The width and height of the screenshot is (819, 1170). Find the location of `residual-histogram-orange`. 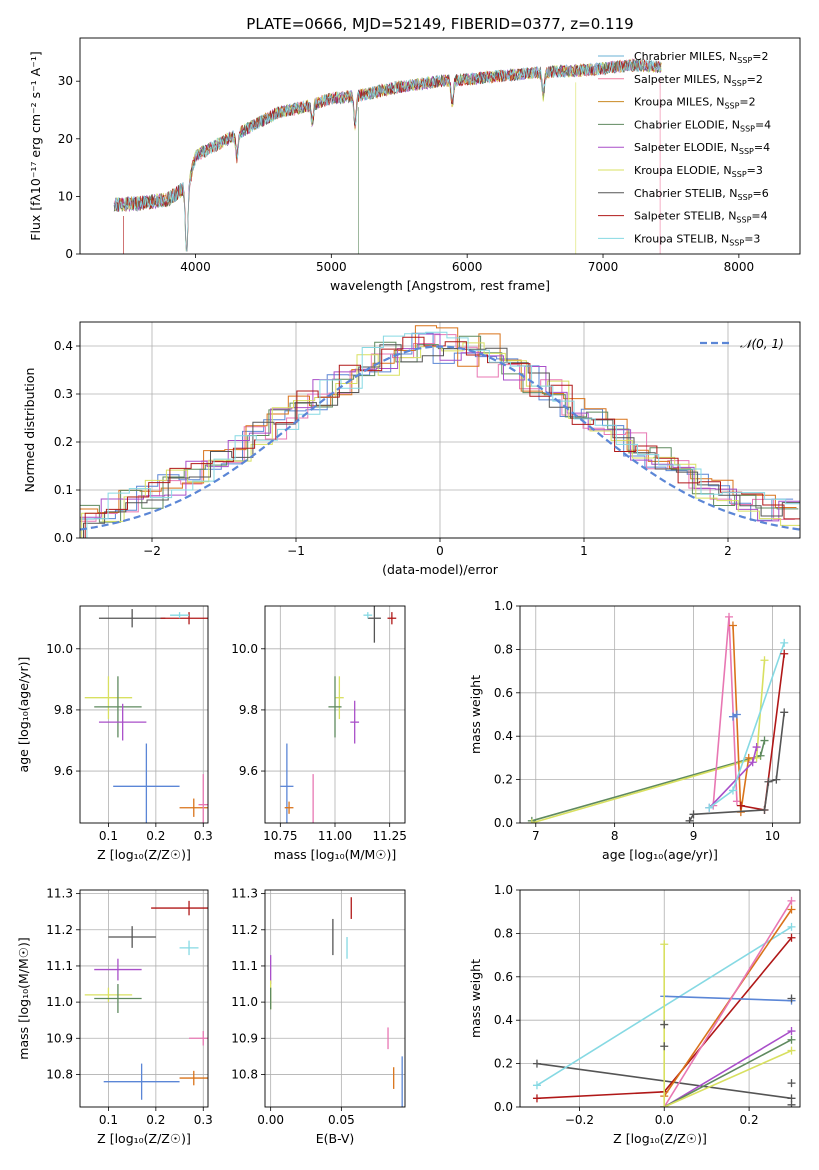

residual-histogram-orange is located at coordinates (438, 419).